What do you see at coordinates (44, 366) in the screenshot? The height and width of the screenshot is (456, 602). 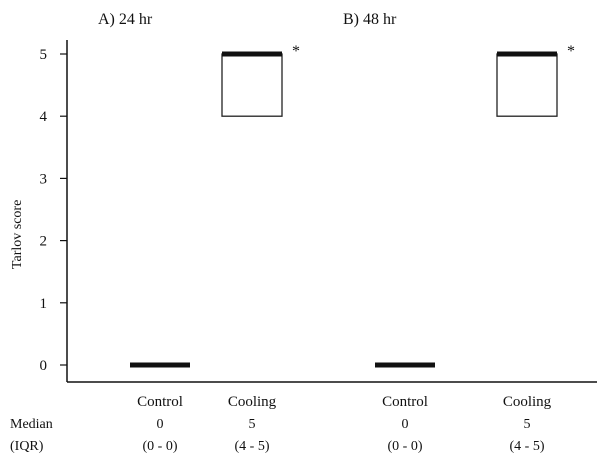 I see `y-tick-label: 0` at bounding box center [44, 366].